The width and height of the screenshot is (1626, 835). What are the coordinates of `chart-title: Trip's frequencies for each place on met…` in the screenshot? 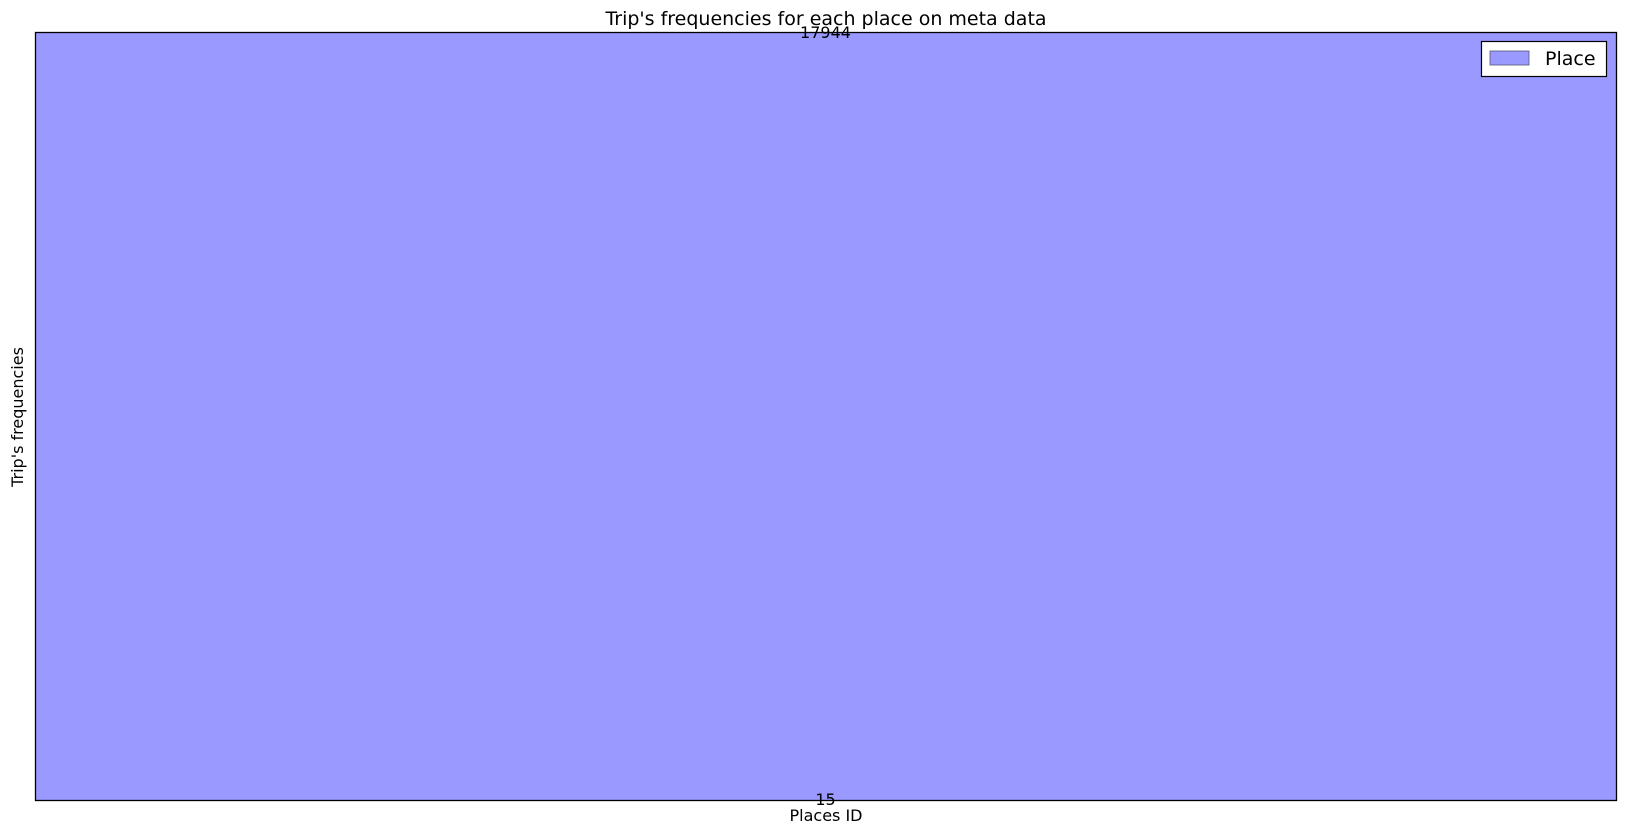 It's located at (825, 19).